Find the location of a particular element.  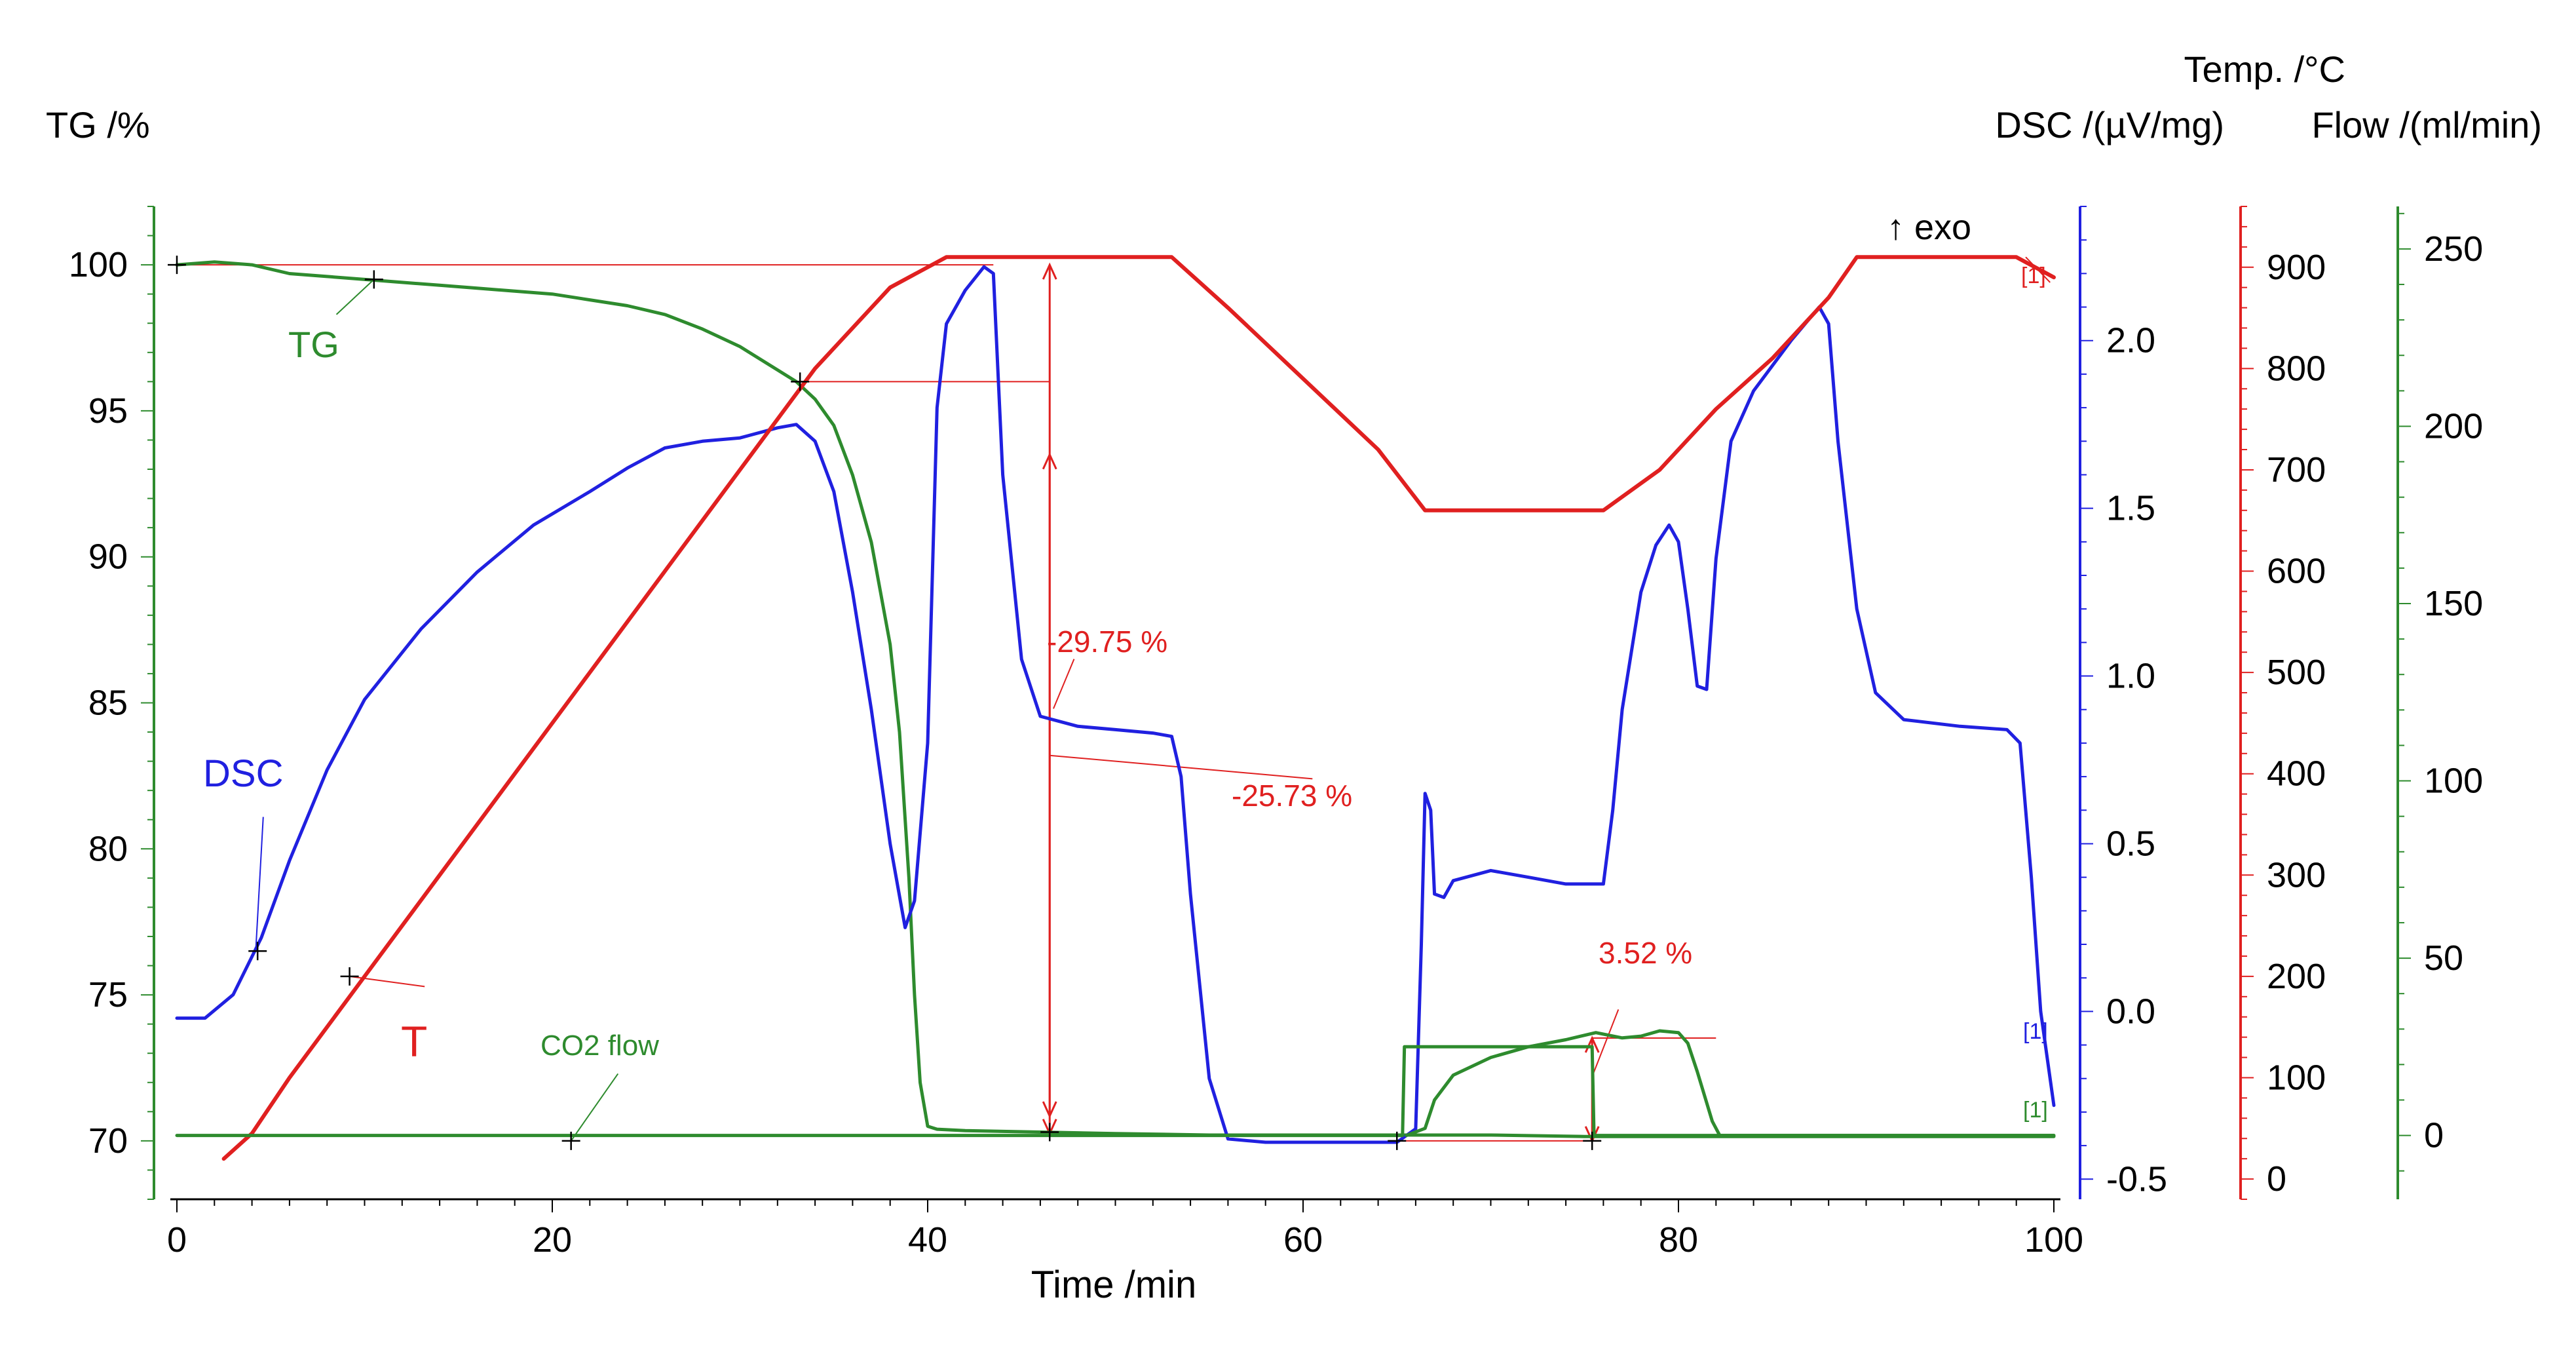

exo-indicator: ↑ exo is located at coordinates (1929, 228).